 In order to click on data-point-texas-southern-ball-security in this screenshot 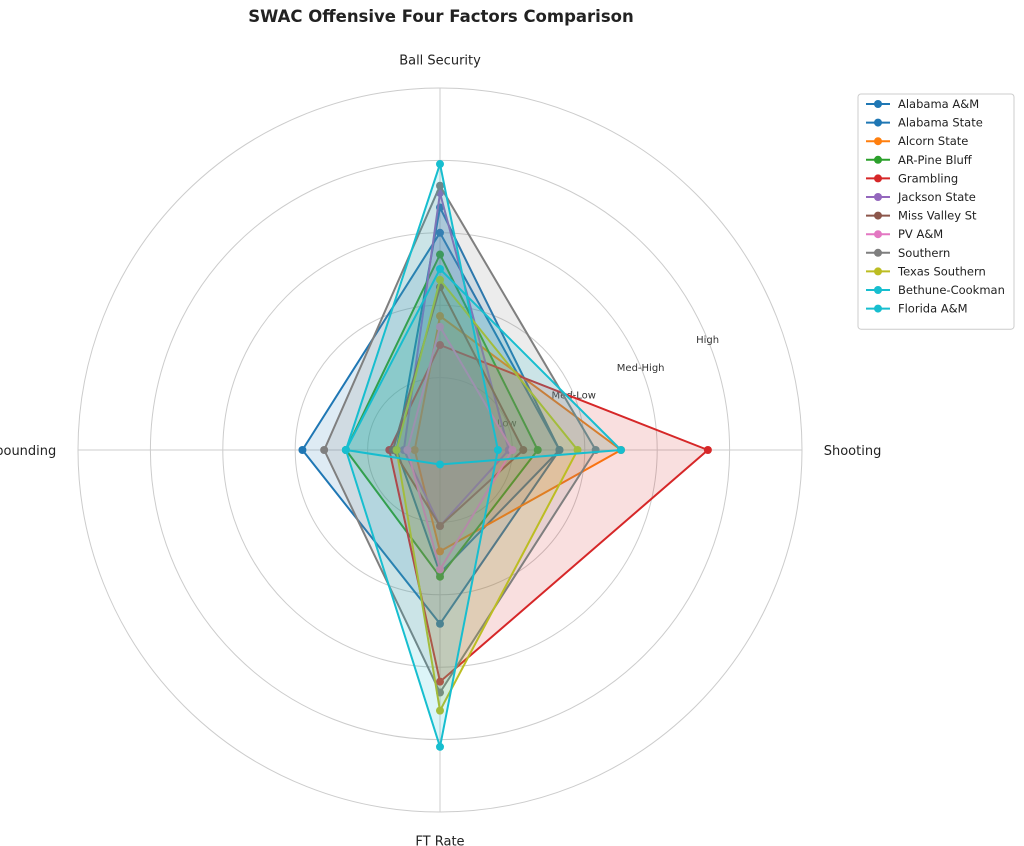, I will do `click(440, 279)`.